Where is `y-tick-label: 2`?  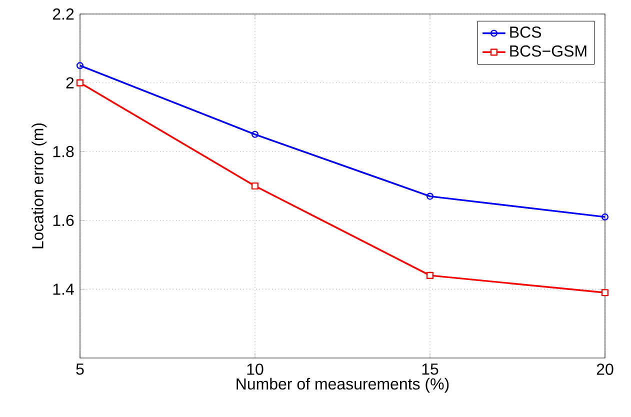 y-tick-label: 2 is located at coordinates (70, 82).